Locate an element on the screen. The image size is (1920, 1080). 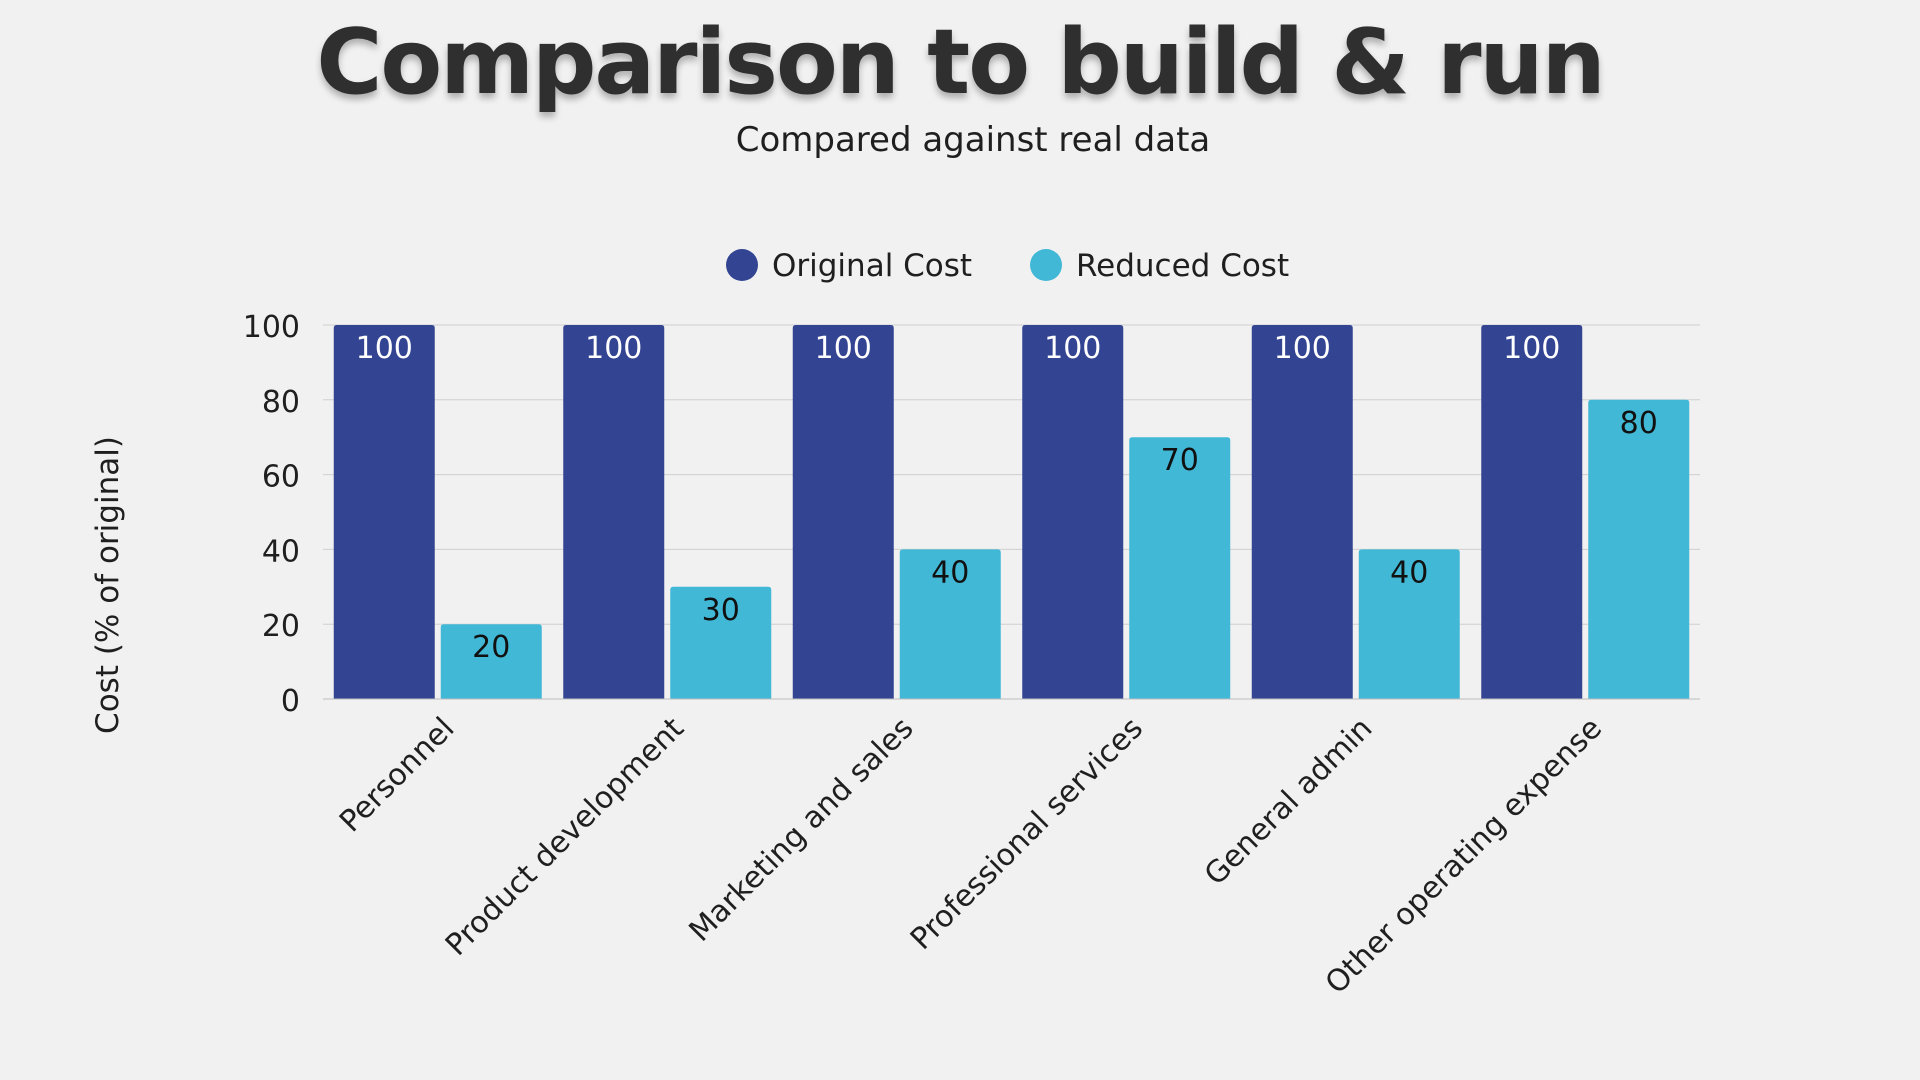
legend-label-reduced-cost: Reduced Cost is located at coordinates (1182, 266).